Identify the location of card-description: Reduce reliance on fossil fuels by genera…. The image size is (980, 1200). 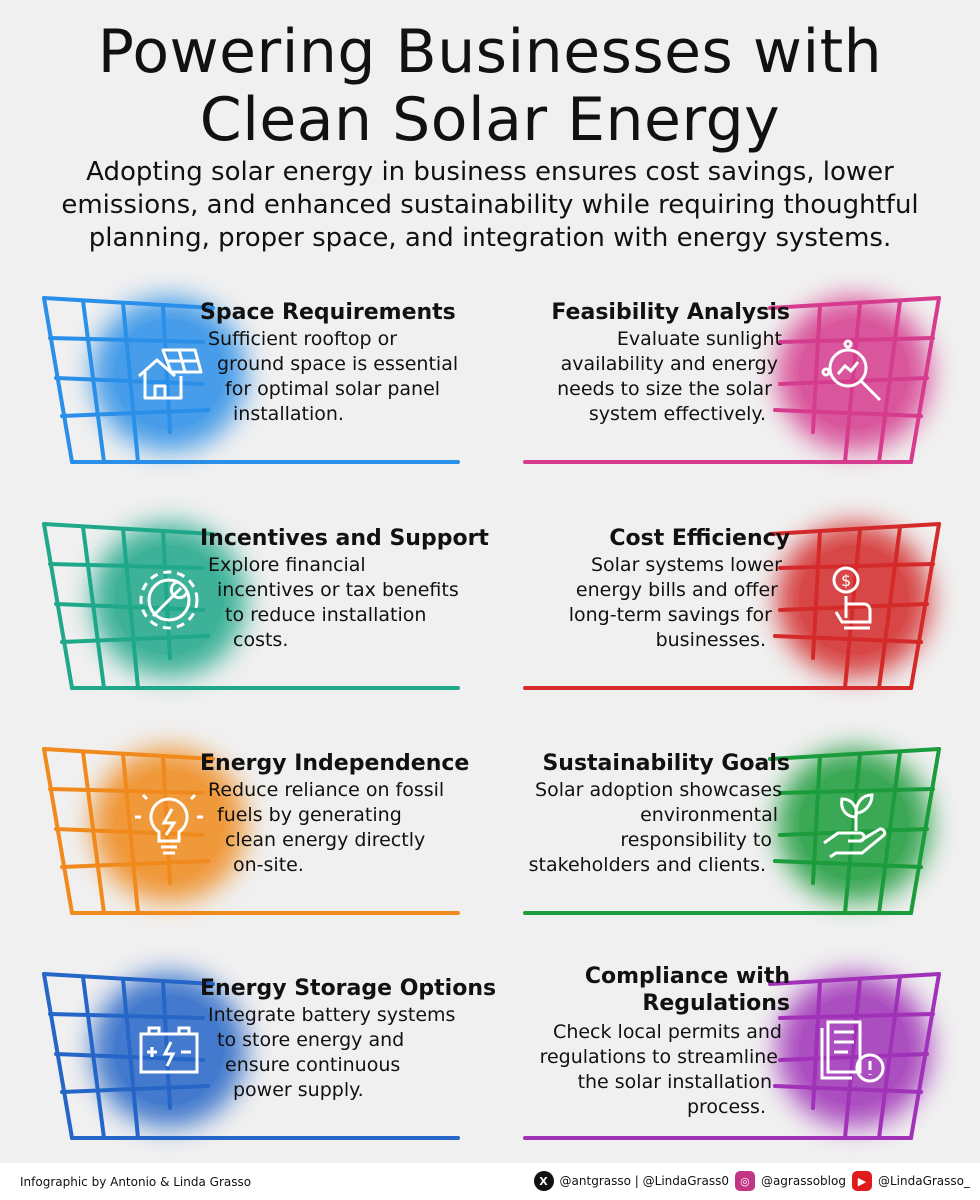
(326, 827).